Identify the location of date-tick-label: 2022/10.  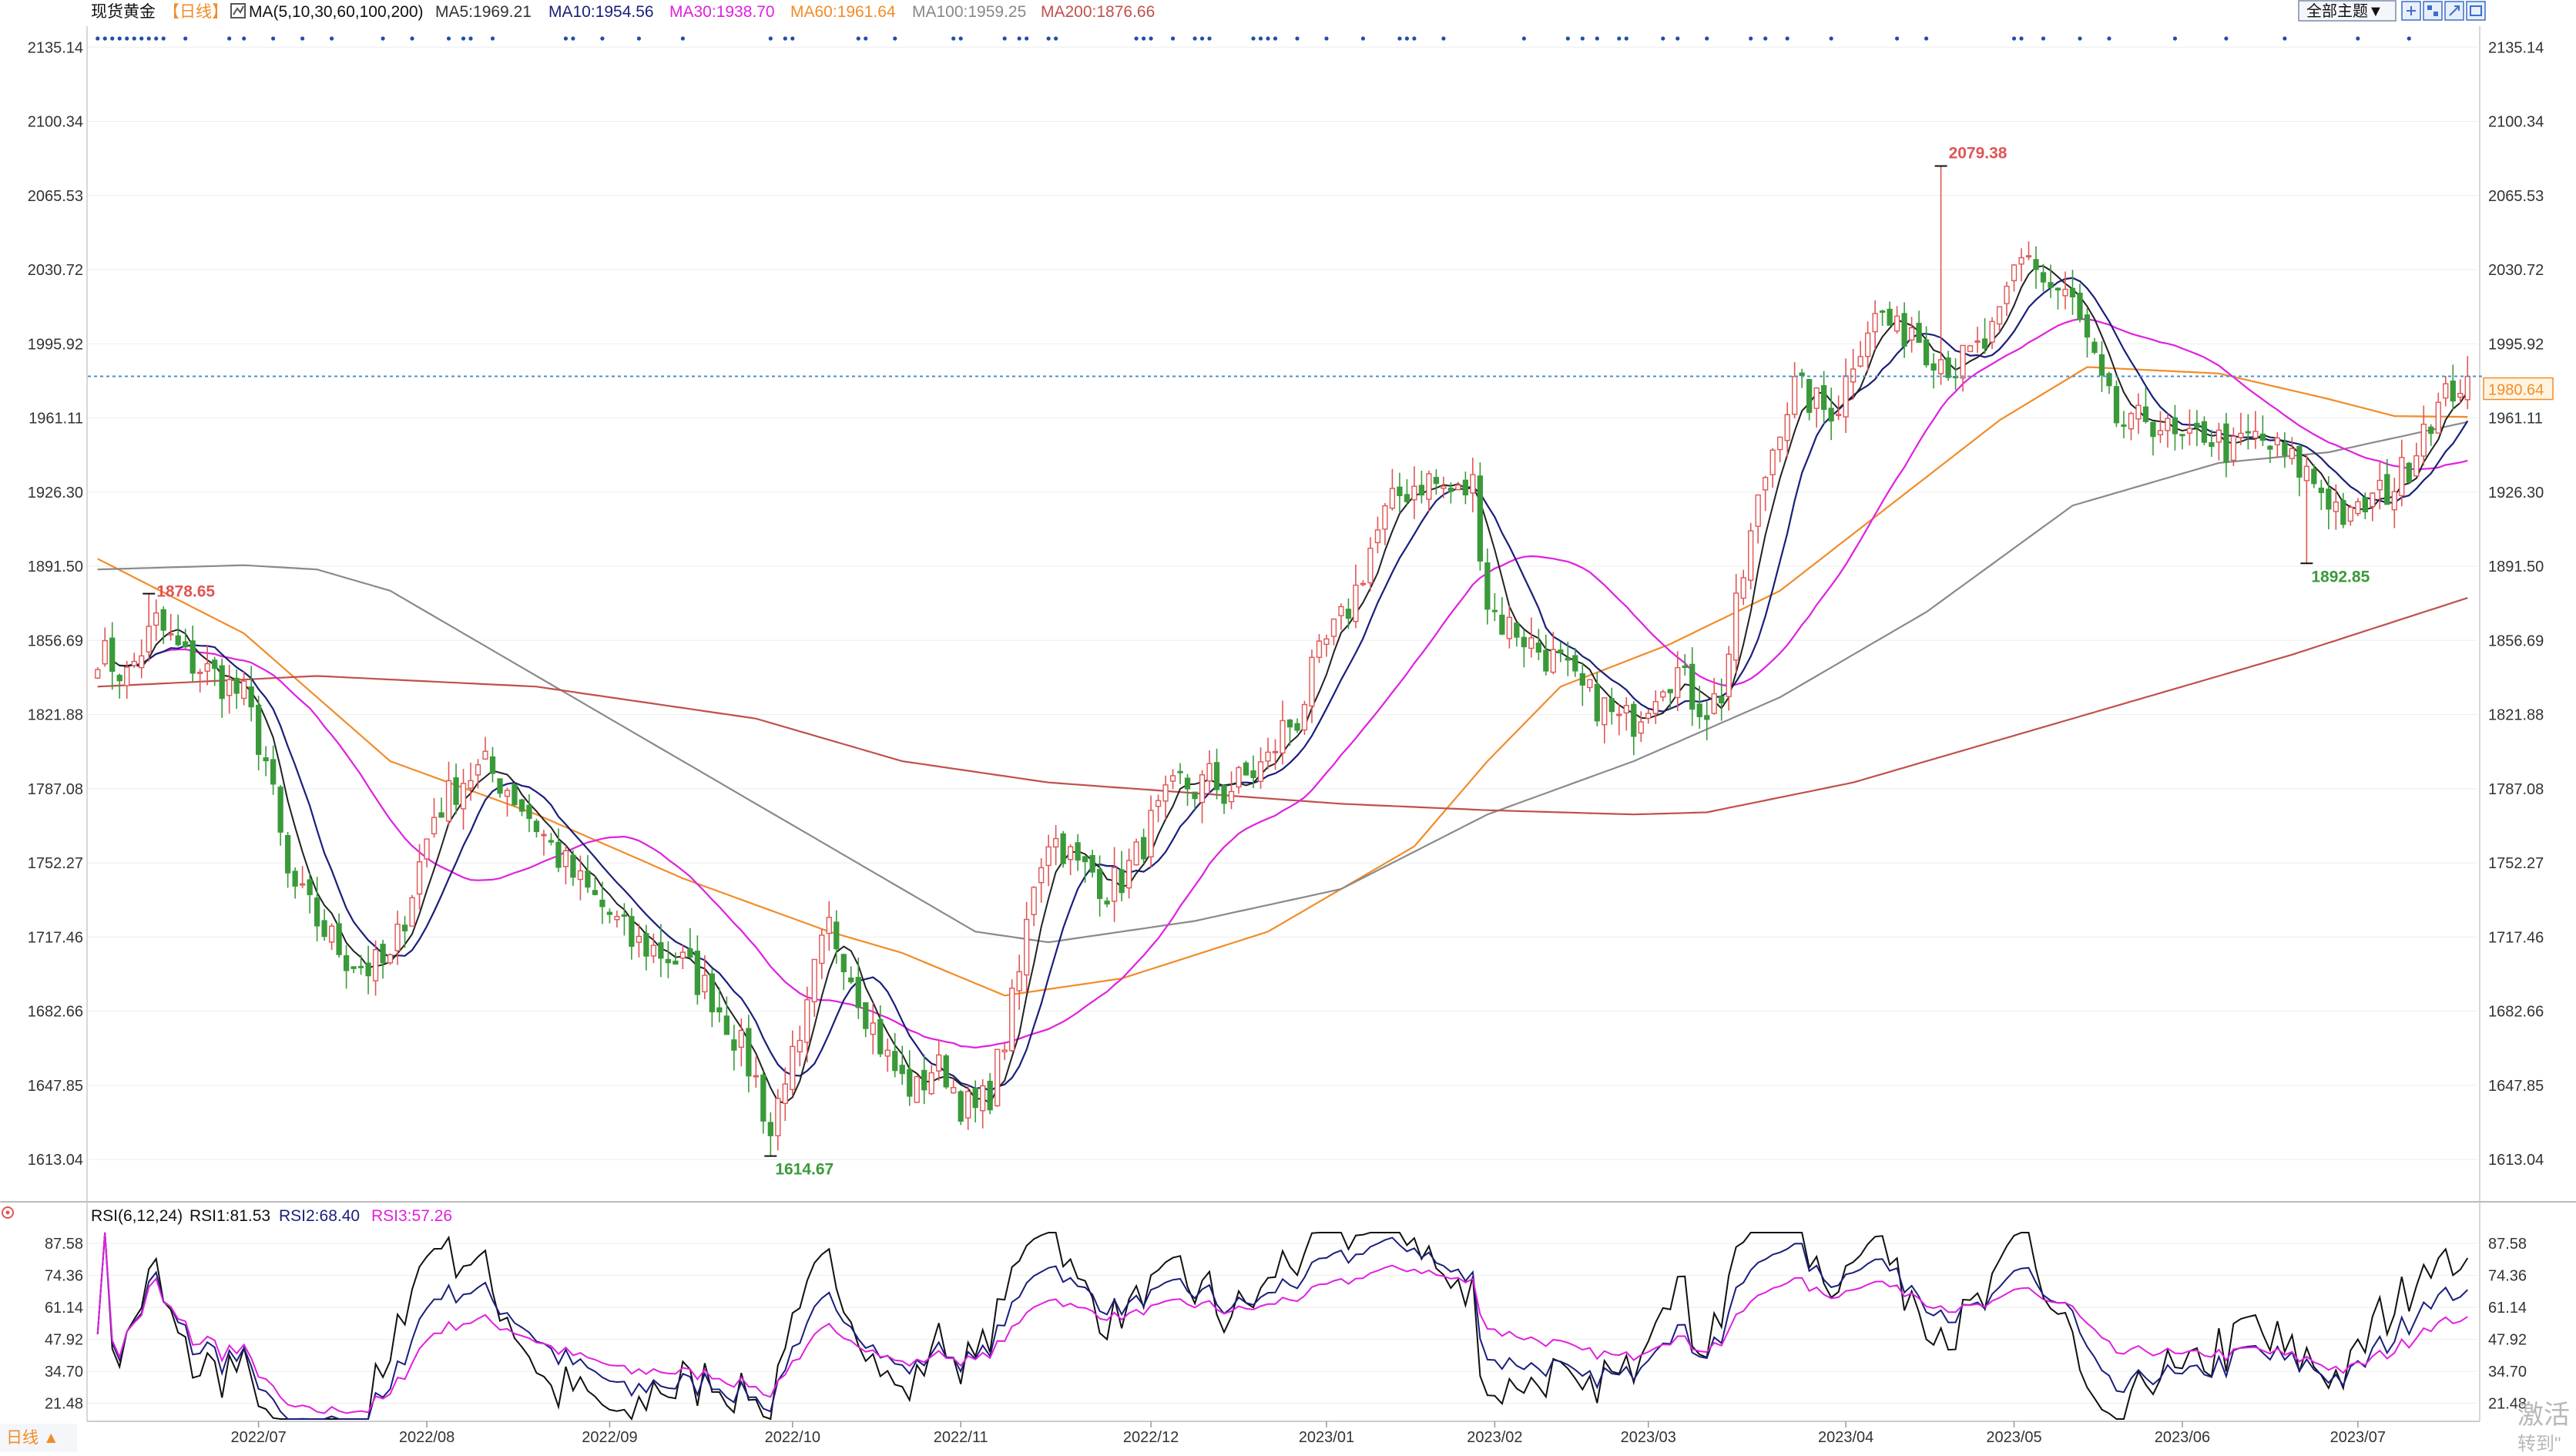
(792, 1437).